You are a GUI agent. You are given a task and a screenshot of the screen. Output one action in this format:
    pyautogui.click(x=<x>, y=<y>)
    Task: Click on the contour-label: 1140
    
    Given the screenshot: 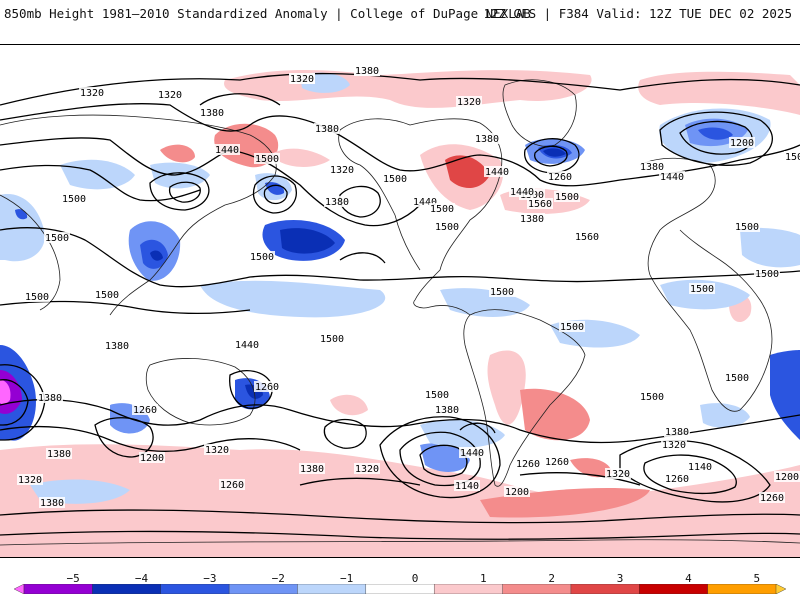 What is the action you would take?
    pyautogui.click(x=467, y=486)
    